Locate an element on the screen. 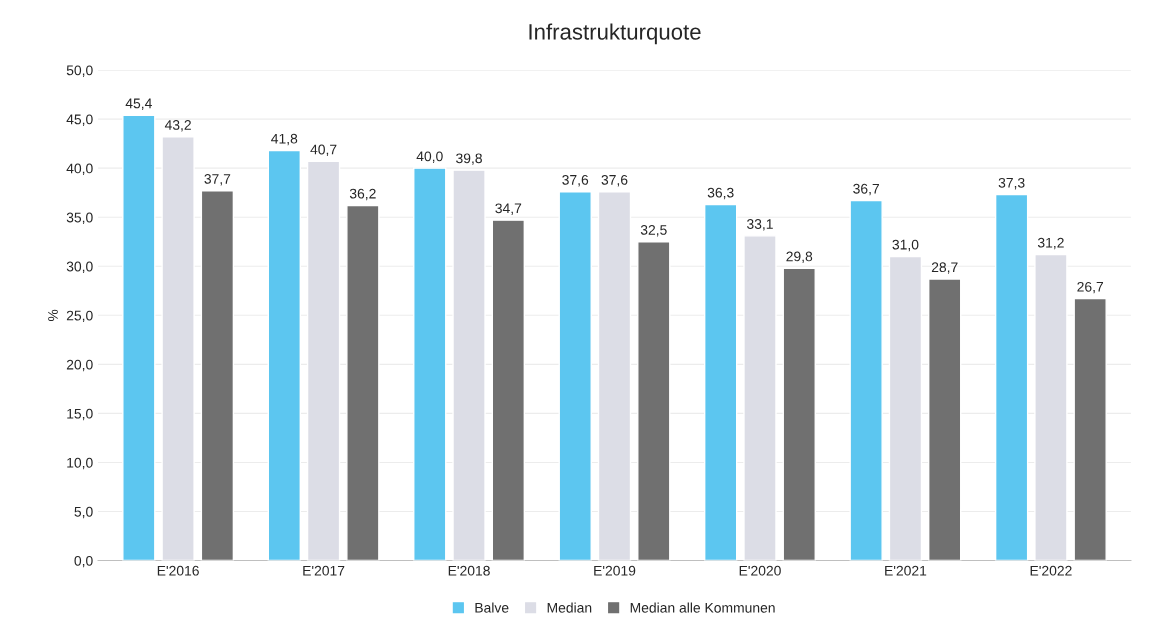 This screenshot has height=637, width=1154. data-label: 45,4 is located at coordinates (138, 104).